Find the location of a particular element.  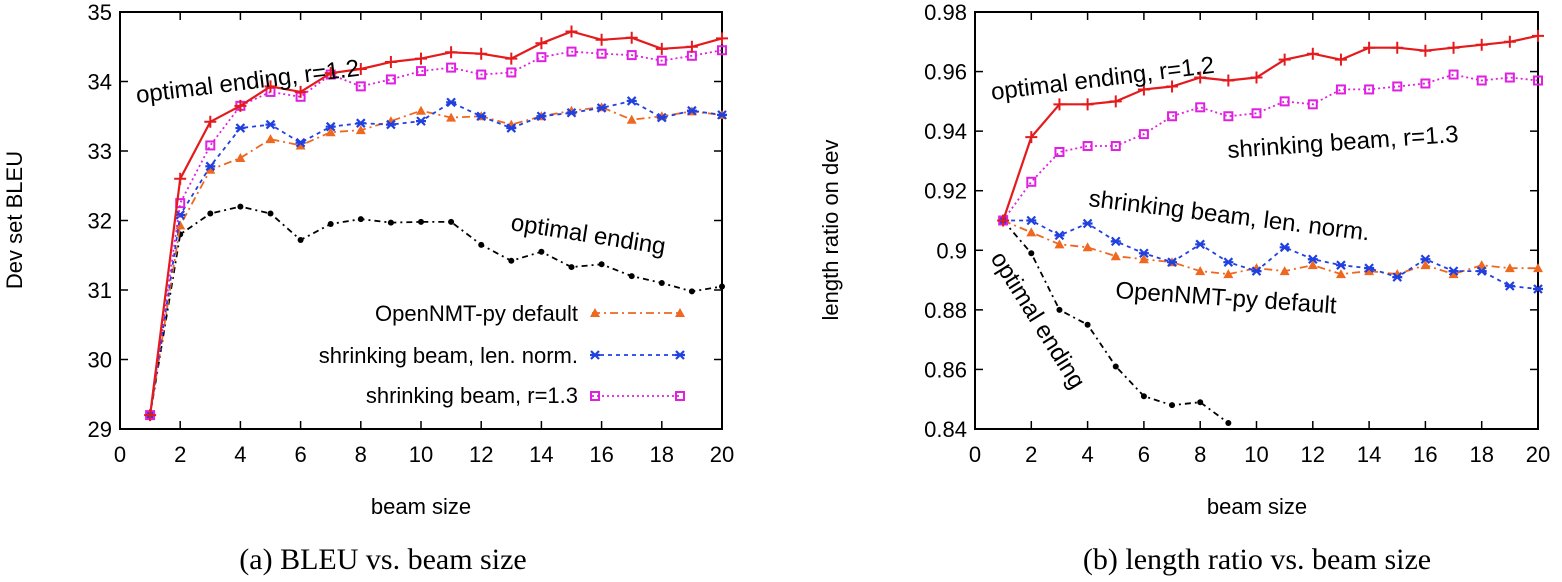

y-tick-label: 35 is located at coordinates (100, 12).